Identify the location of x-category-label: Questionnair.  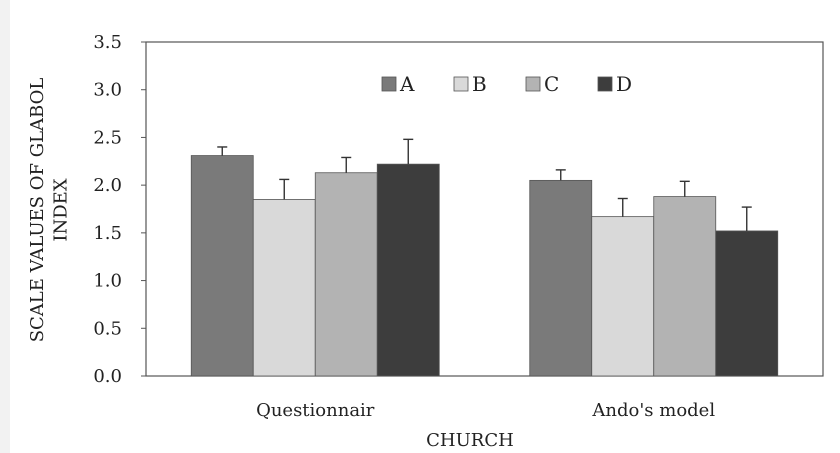
(315, 410).